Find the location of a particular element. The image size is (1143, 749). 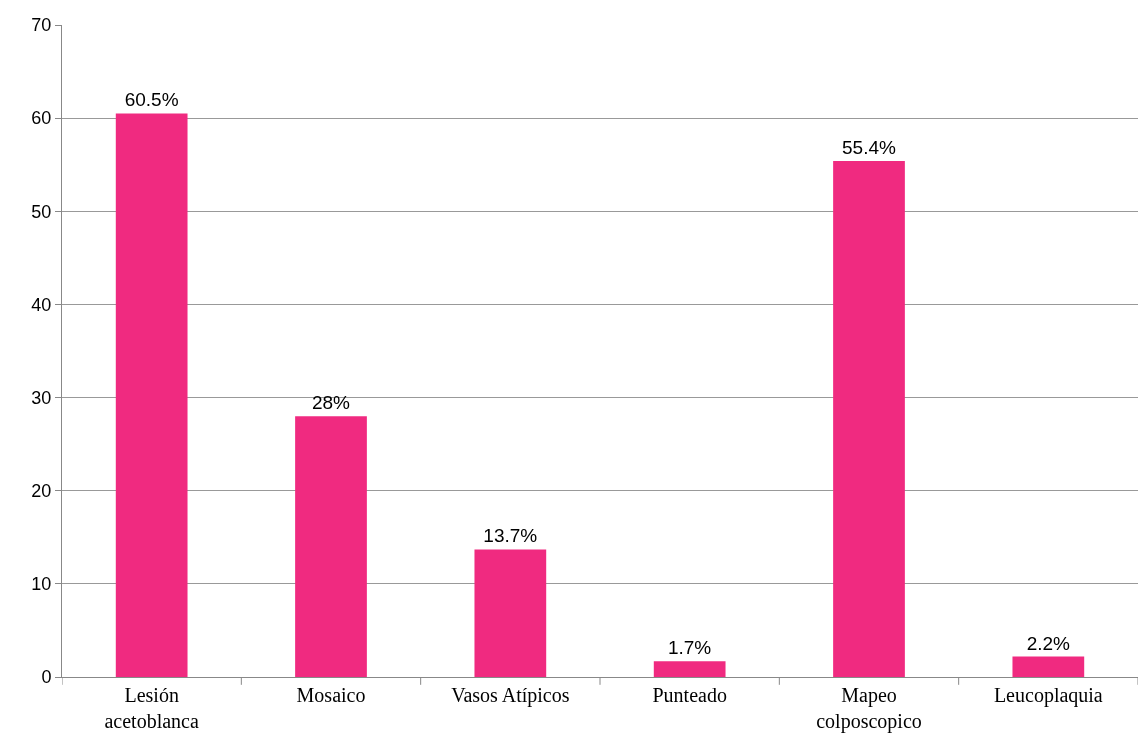

x-tick-label: Leucoplaquia is located at coordinates (1048, 695).